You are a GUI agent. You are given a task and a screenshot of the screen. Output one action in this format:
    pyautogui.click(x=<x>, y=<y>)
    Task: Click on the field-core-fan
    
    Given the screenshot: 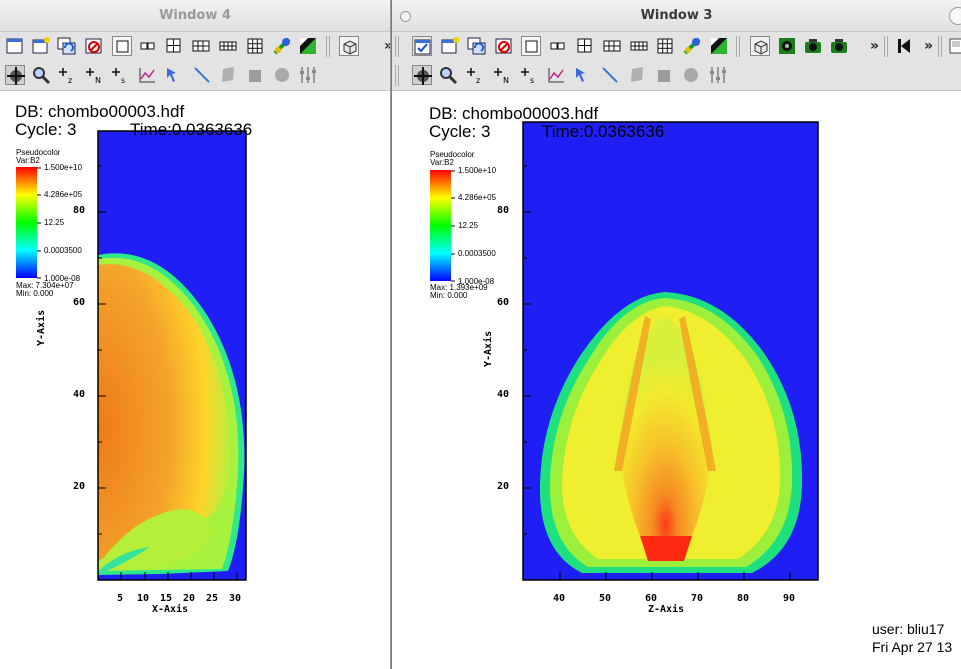 What is the action you would take?
    pyautogui.click(x=665, y=426)
    